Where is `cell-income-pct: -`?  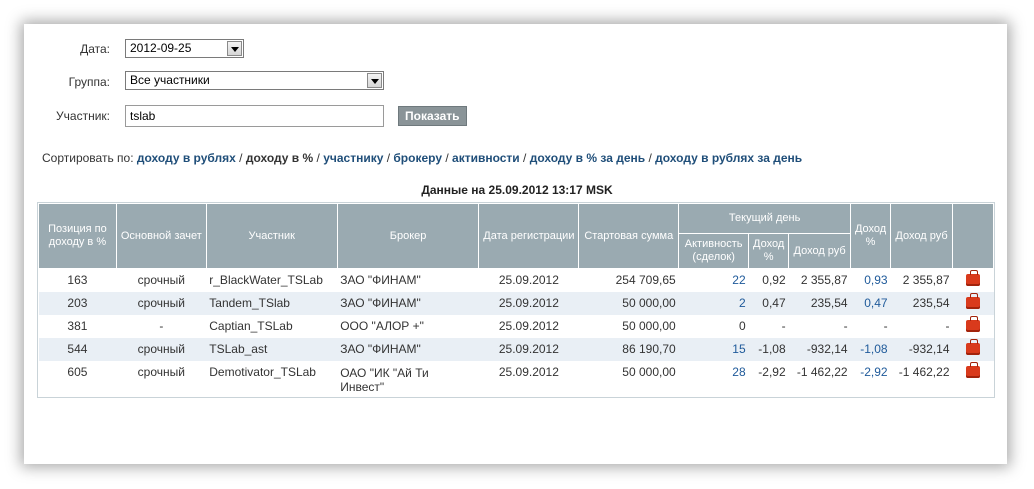 cell-income-pct: - is located at coordinates (870, 326).